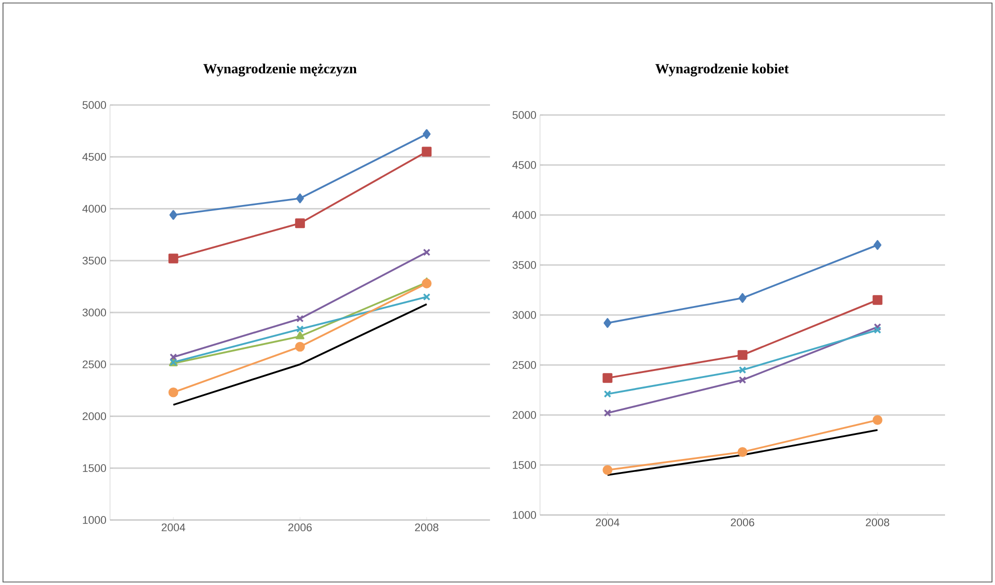  What do you see at coordinates (280, 70) in the screenshot?
I see `chart-title: Wynagrodzenie mężczyzn` at bounding box center [280, 70].